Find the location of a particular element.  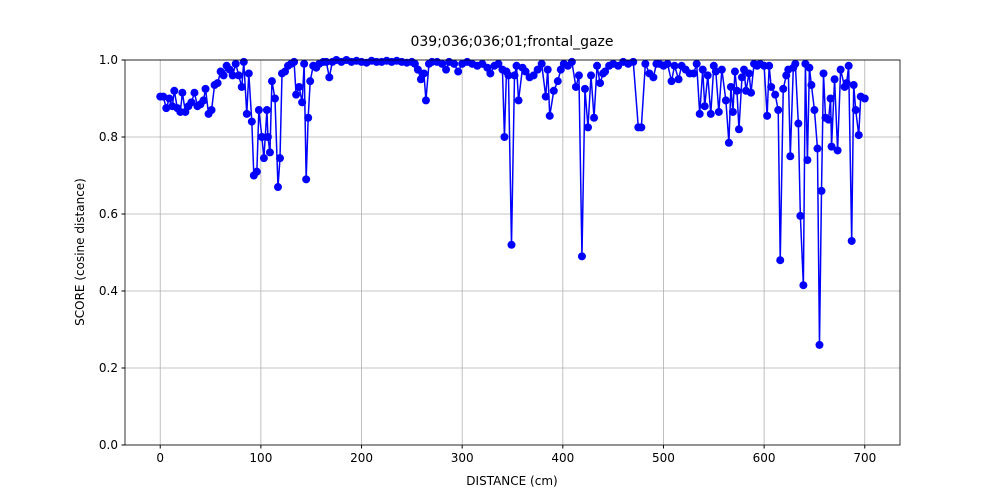

x-tick-label: 300 is located at coordinates (462, 458).